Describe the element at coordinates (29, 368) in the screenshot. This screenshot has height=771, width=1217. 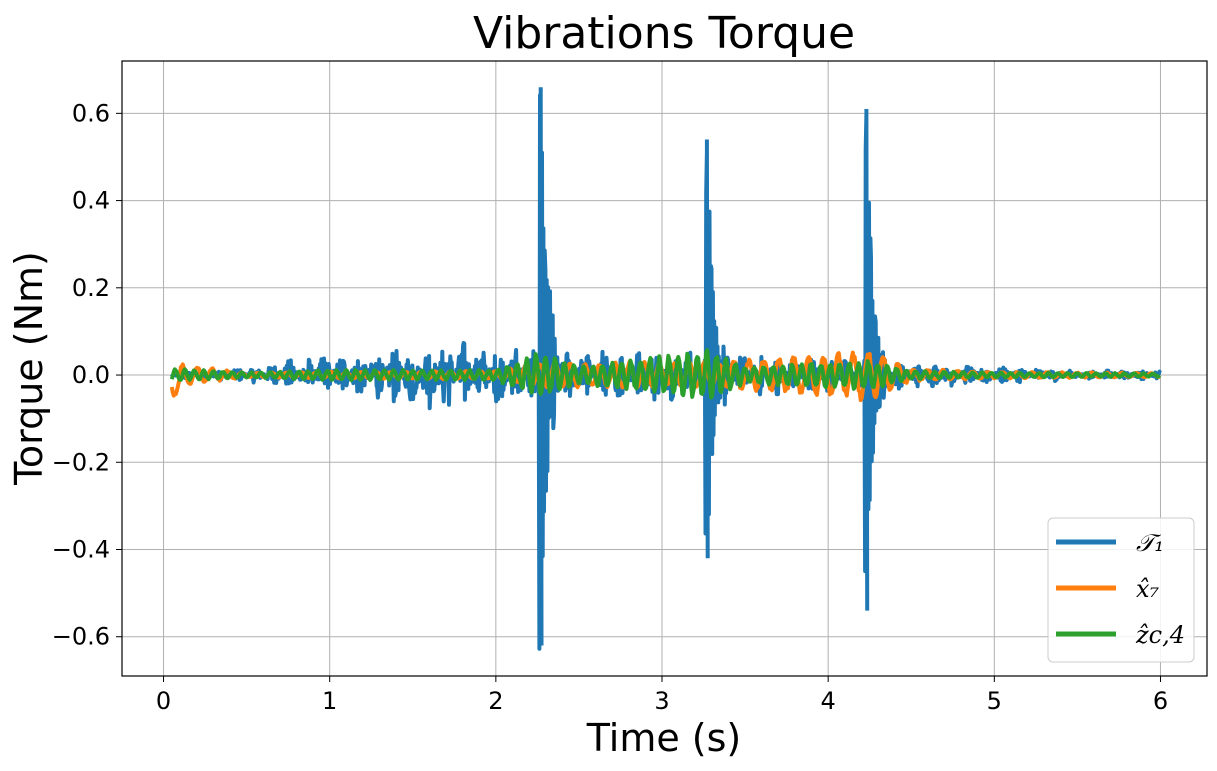
I see `y-axis-label: Torque (Nm)` at that location.